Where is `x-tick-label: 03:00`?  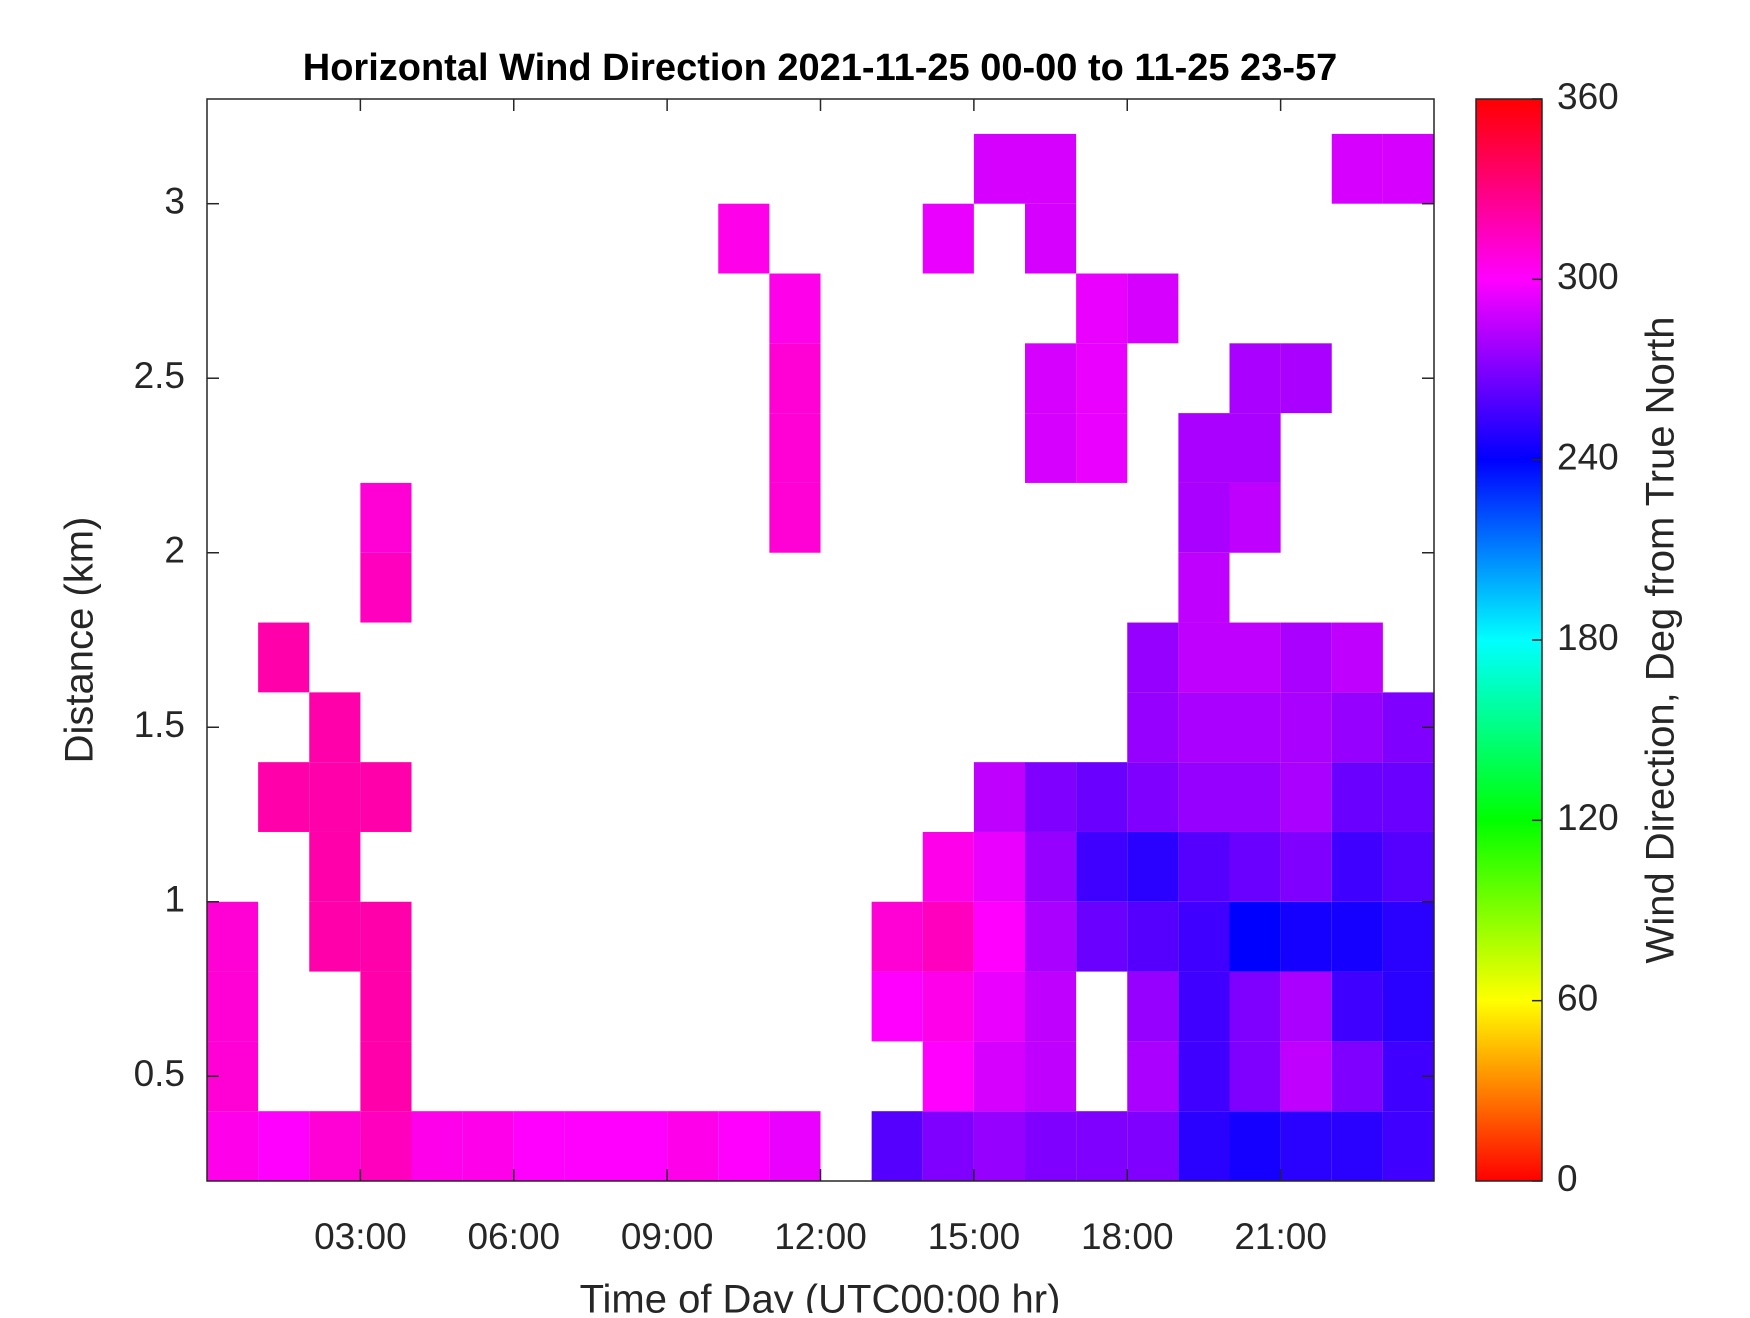 x-tick-label: 03:00 is located at coordinates (360, 1236).